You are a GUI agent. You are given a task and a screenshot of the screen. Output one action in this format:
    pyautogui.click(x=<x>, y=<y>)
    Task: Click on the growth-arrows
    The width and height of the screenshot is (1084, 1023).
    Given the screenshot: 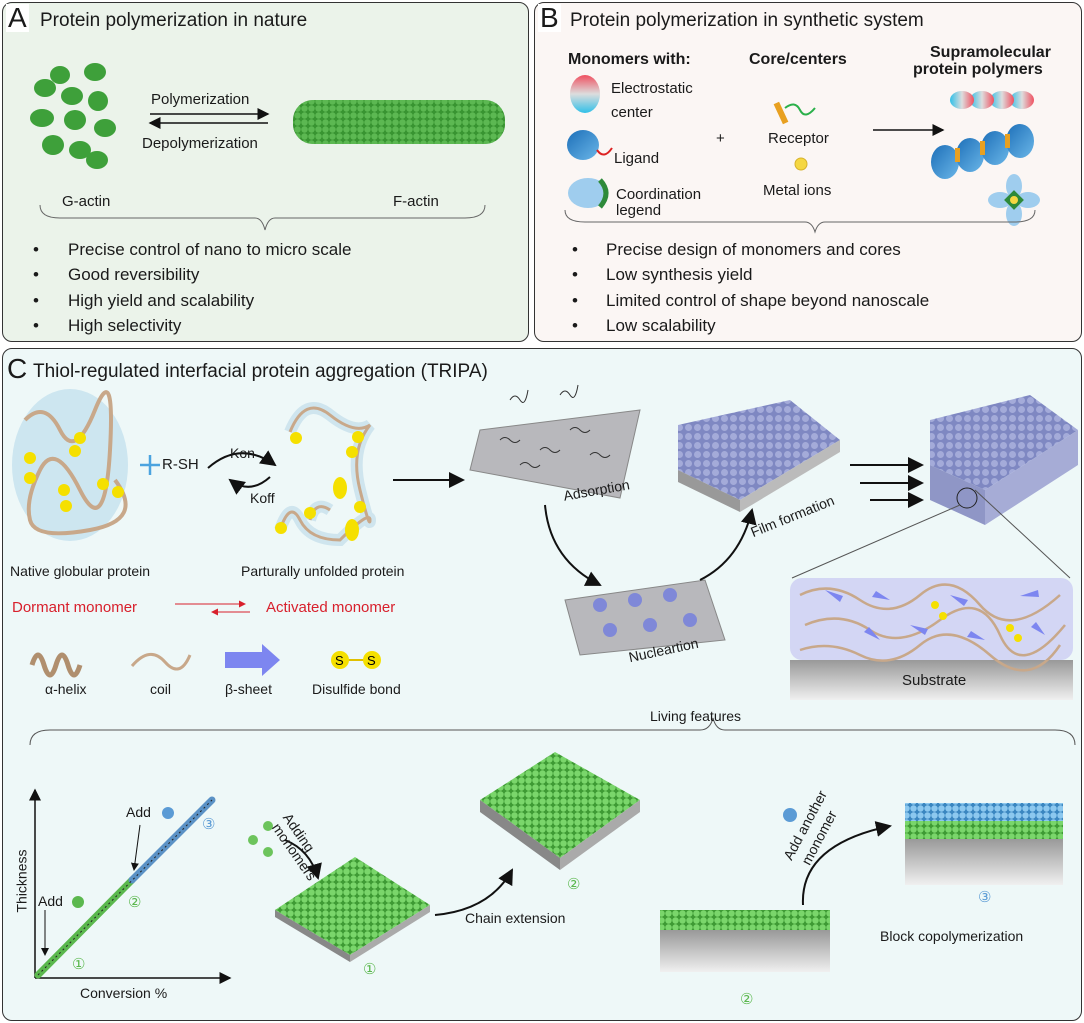 What is the action you would take?
    pyautogui.click(x=887, y=482)
    